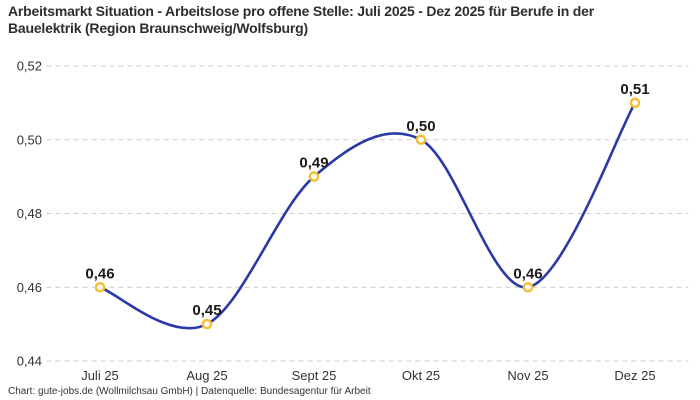  Describe the element at coordinates (29, 139) in the screenshot. I see `y-axis-tick-label: 0,50` at that location.